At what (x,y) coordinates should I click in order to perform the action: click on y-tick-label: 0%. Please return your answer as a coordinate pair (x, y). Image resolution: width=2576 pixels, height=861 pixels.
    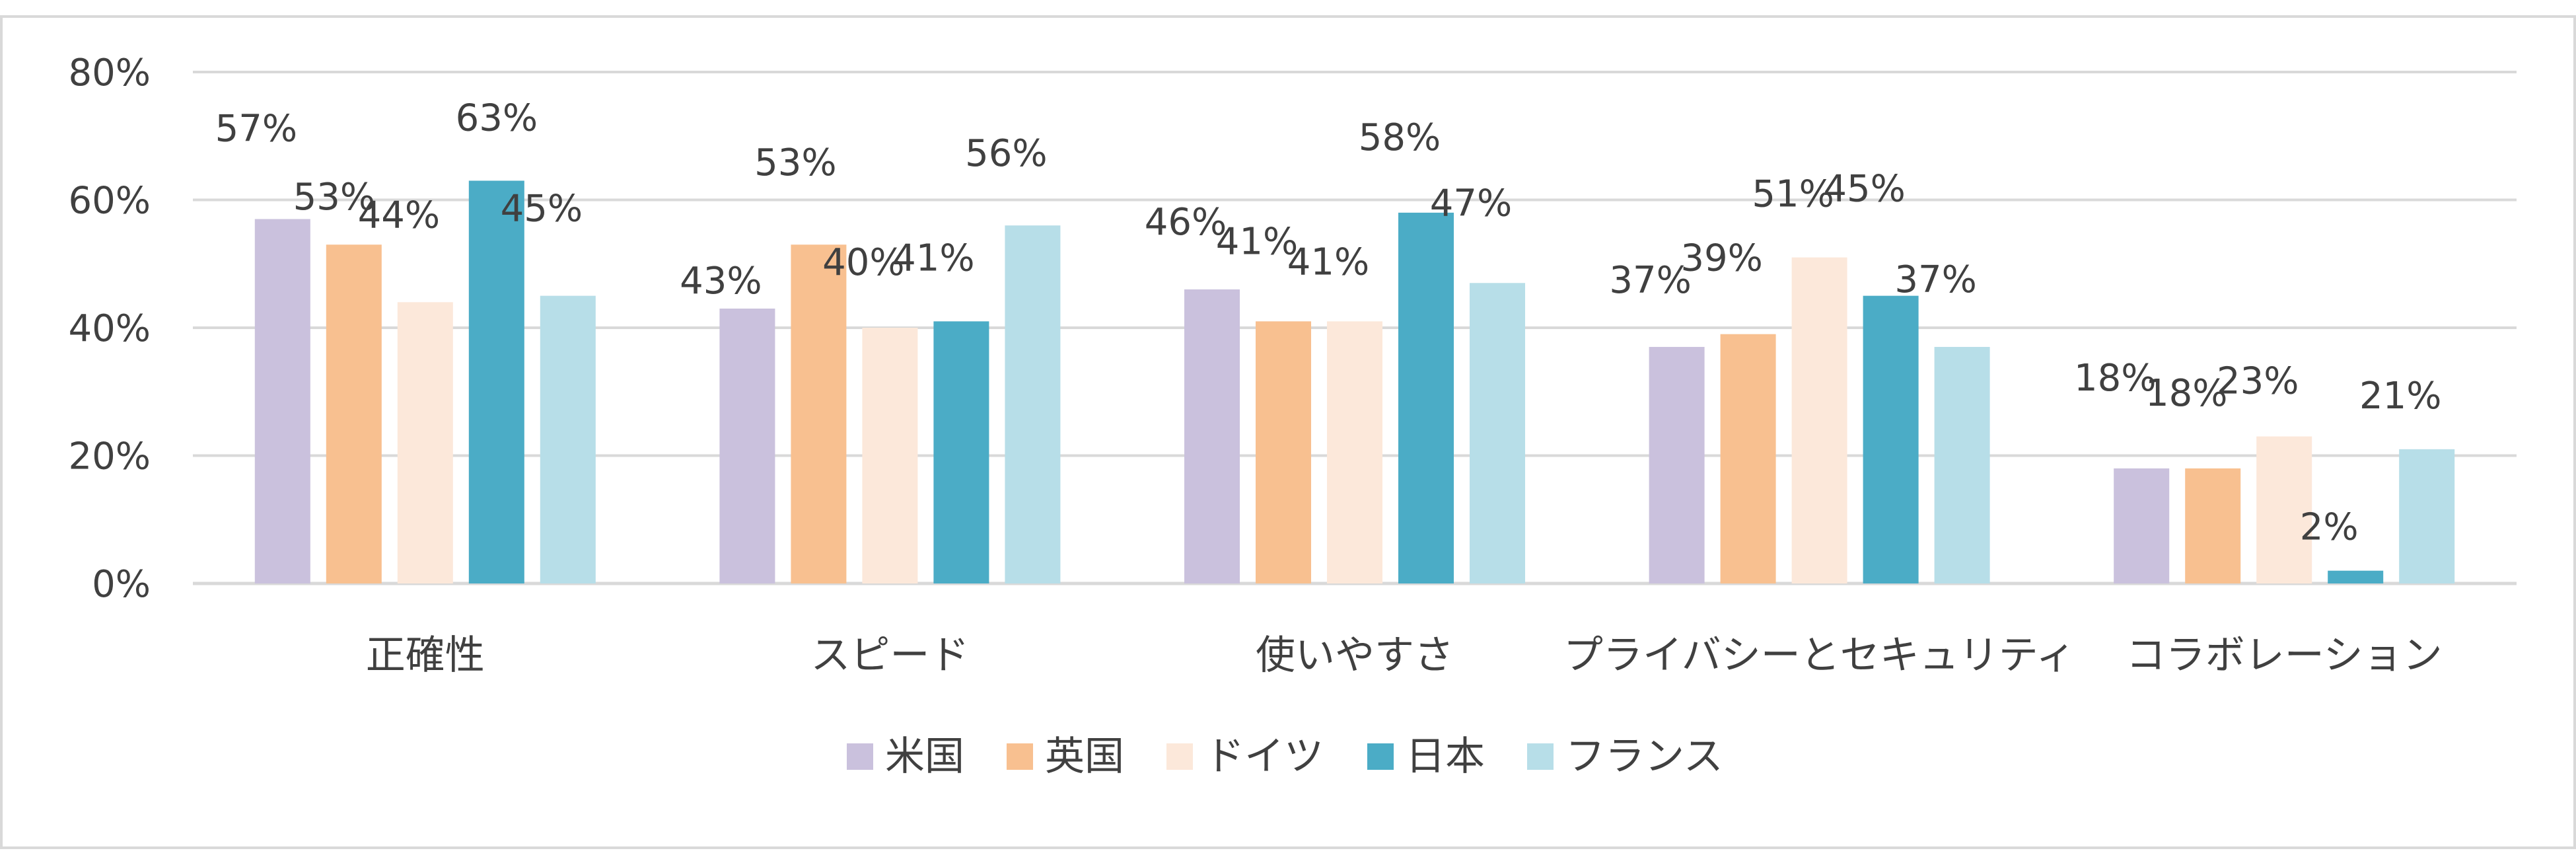
    Looking at the image, I should click on (122, 584).